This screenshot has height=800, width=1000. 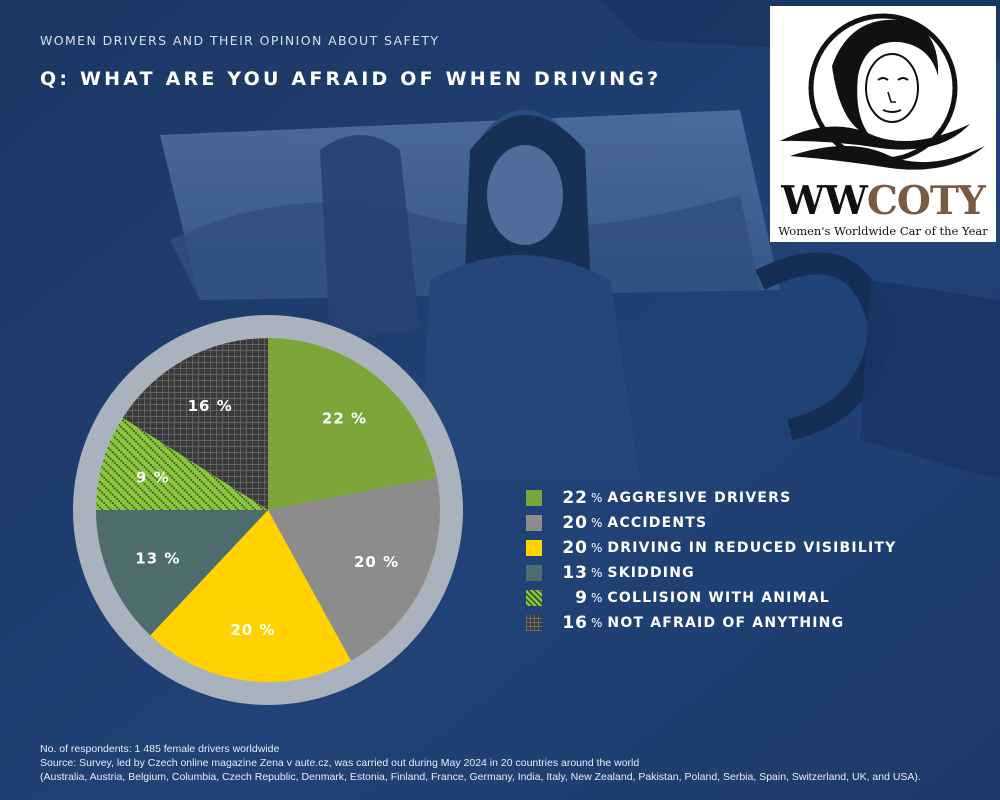 I want to click on pie-slice-aggresive-drivers, so click(x=352, y=424).